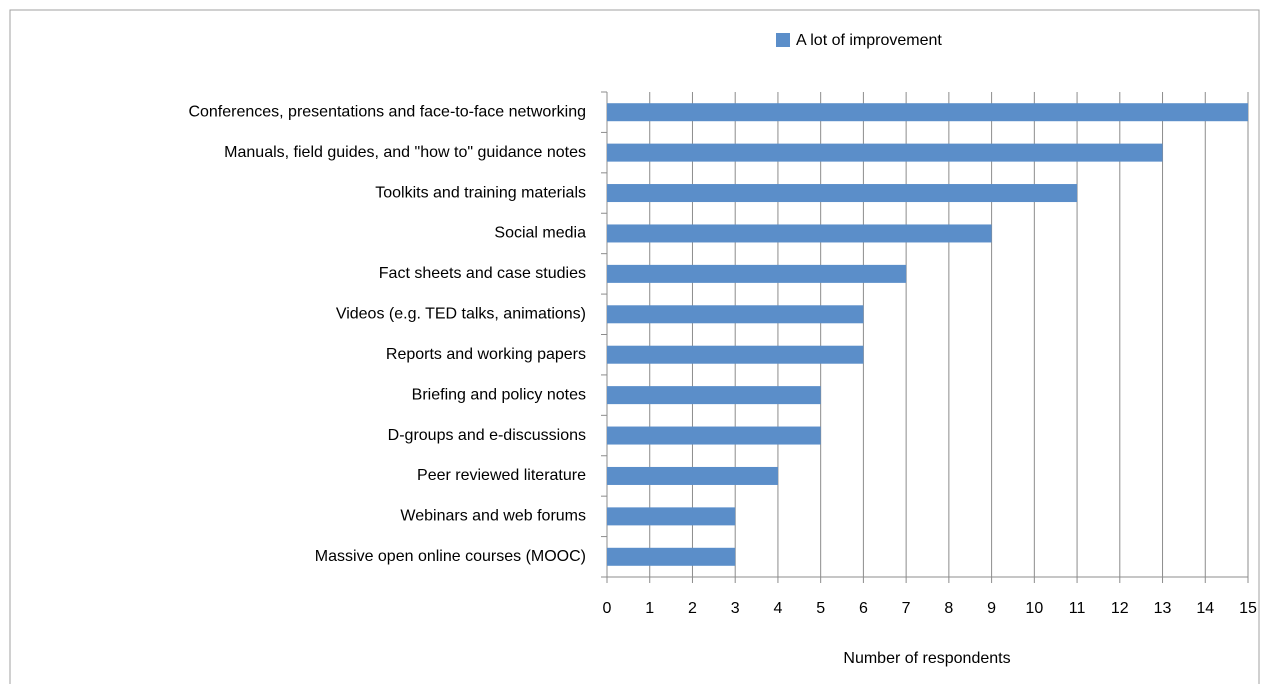  Describe the element at coordinates (649, 608) in the screenshot. I see `x-tick-label: 1` at that location.